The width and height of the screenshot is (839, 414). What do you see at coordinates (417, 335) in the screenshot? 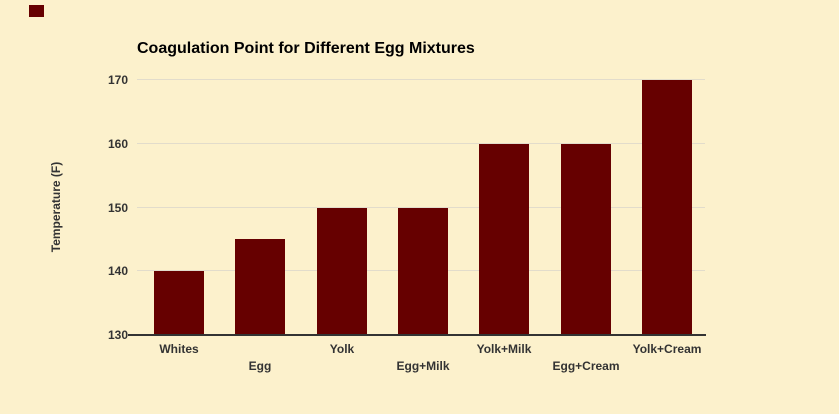
I see `x-axis-line` at bounding box center [417, 335].